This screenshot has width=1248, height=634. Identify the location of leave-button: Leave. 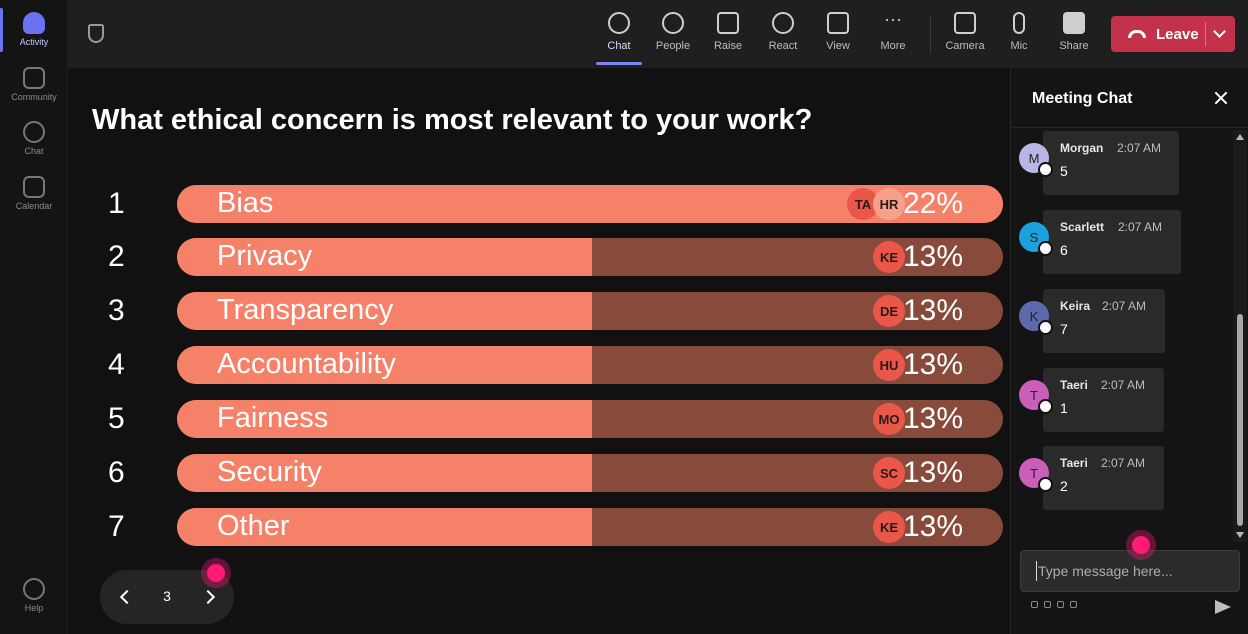
(1173, 34).